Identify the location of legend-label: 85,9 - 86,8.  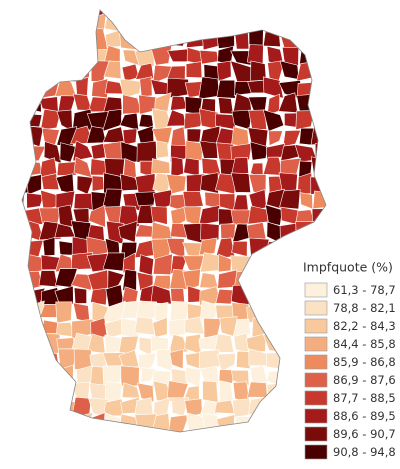
(364, 362).